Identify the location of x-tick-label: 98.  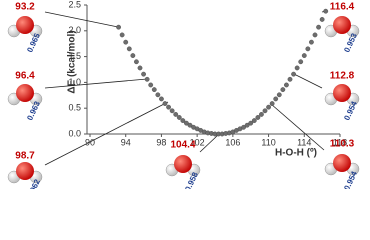
(161, 142).